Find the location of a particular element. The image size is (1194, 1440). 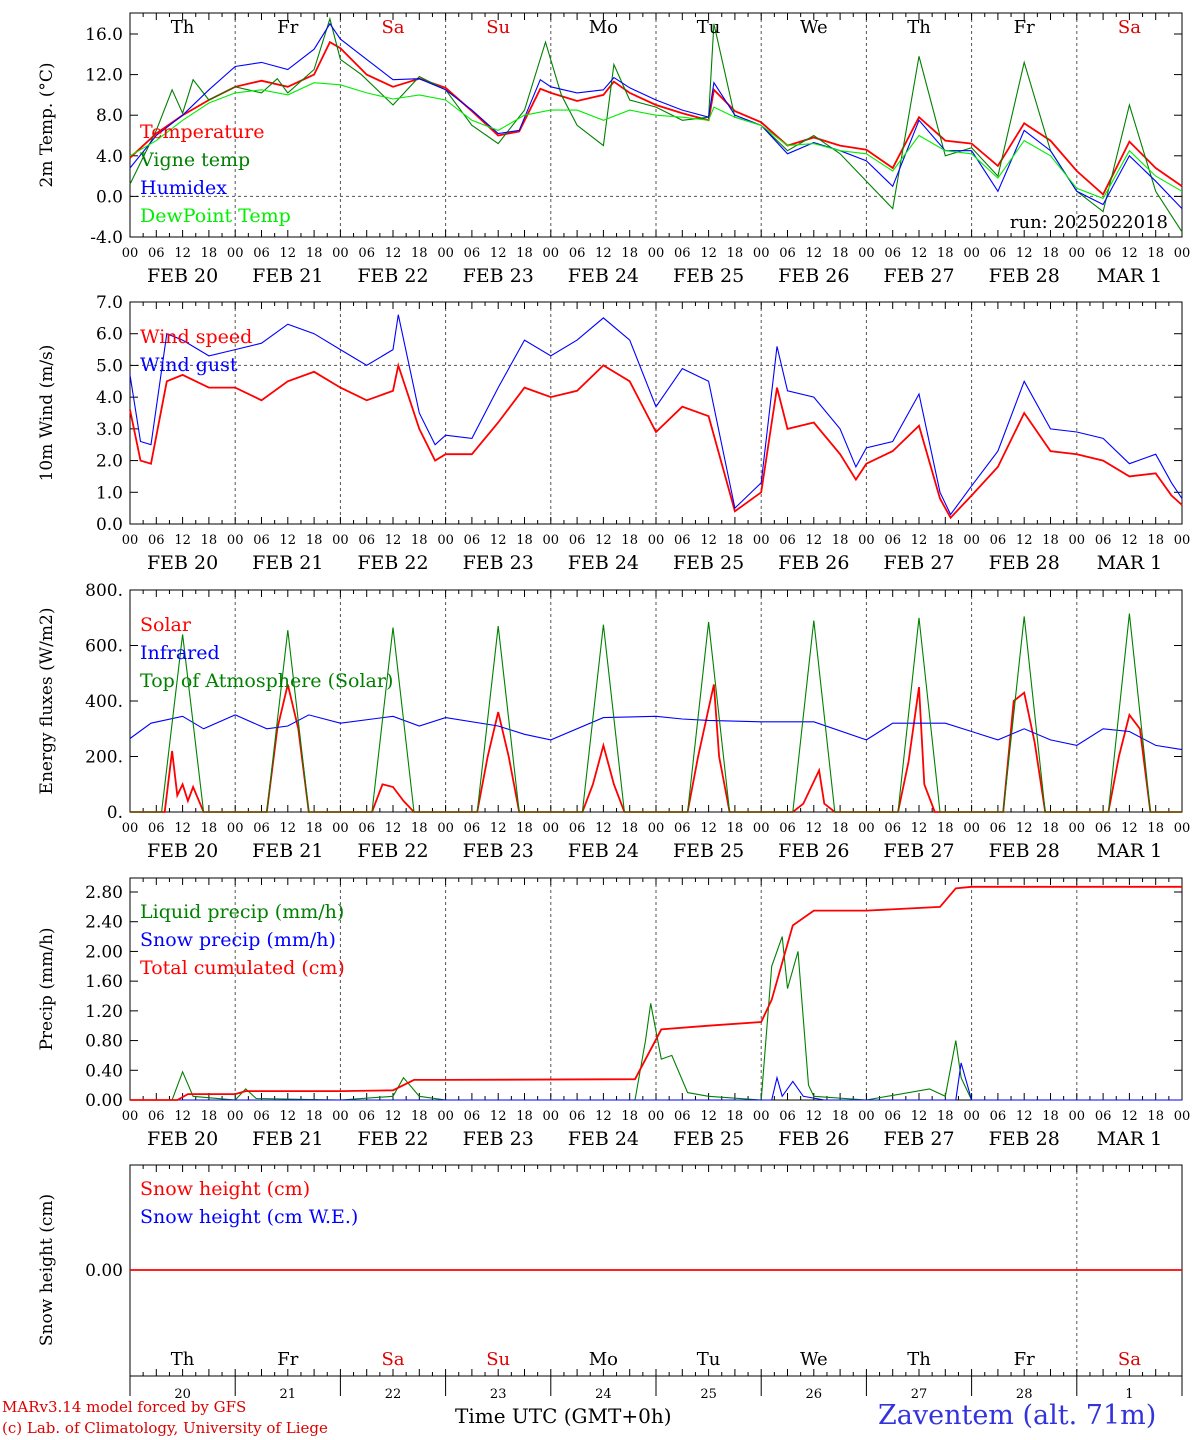

day-number-label: 1 is located at coordinates (1129, 1394).